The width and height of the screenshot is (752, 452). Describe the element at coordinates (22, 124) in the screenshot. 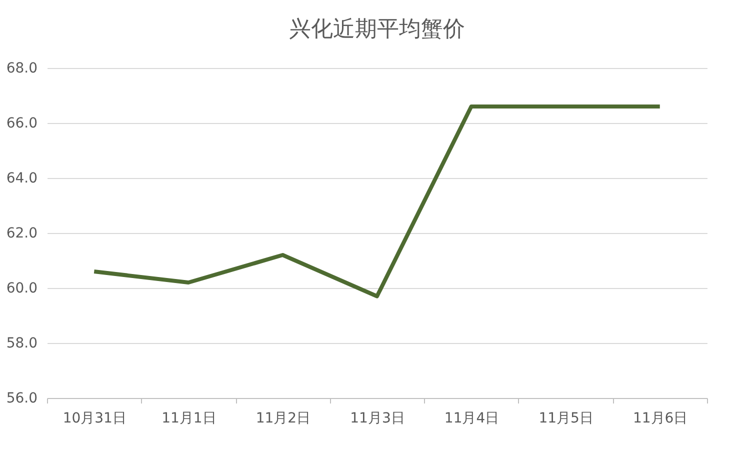

I see `y-tick-label: 66.0` at that location.